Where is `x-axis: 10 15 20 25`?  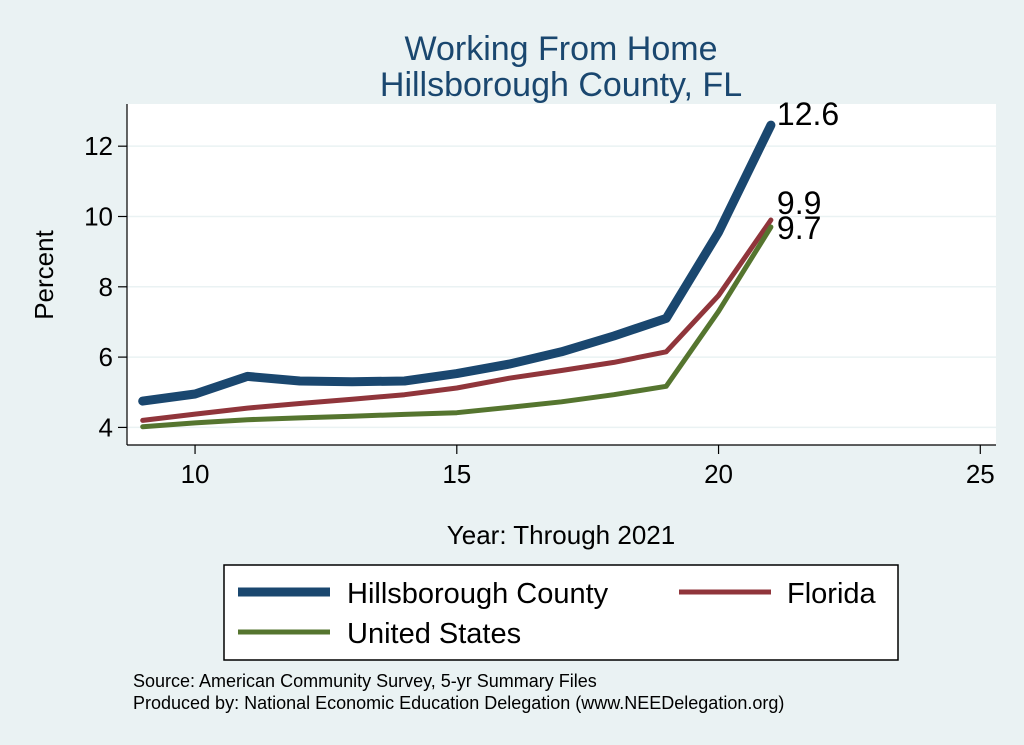
x-axis: 10 15 20 25 is located at coordinates (561, 466).